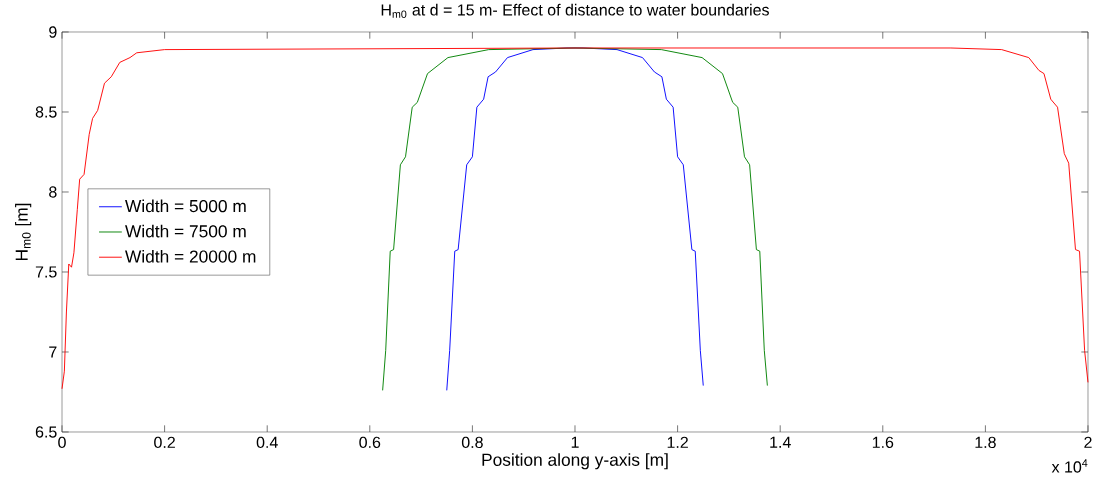 The height and width of the screenshot is (485, 1104). What do you see at coordinates (1088, 442) in the screenshot?
I see `x-tick-label: 2` at bounding box center [1088, 442].